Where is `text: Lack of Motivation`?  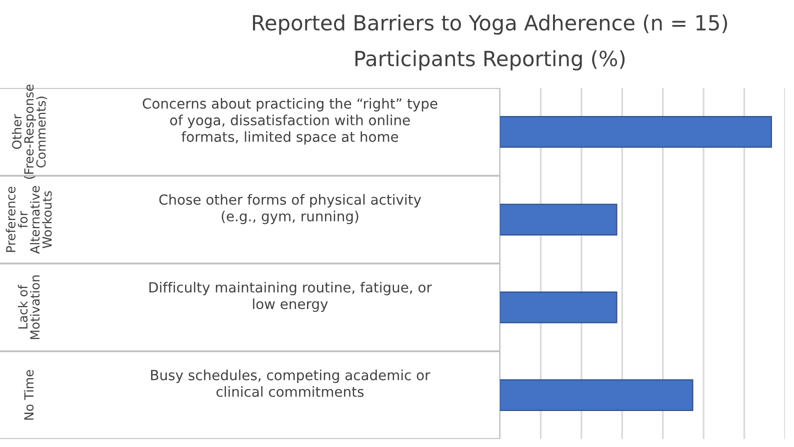 text: Lack of Motivation is located at coordinates (29, 308).